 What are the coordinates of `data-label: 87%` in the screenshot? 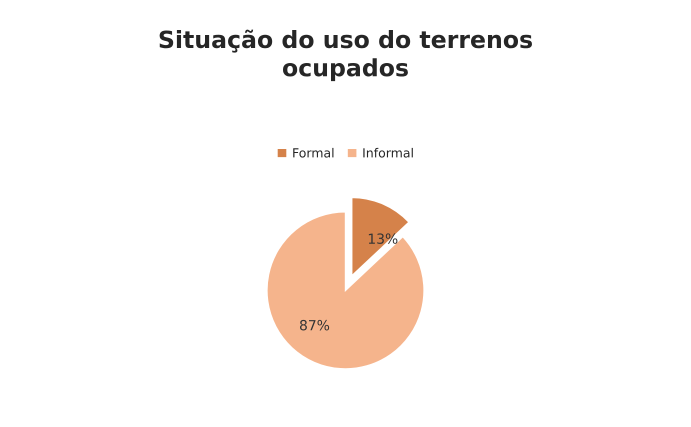 It's located at (315, 325).